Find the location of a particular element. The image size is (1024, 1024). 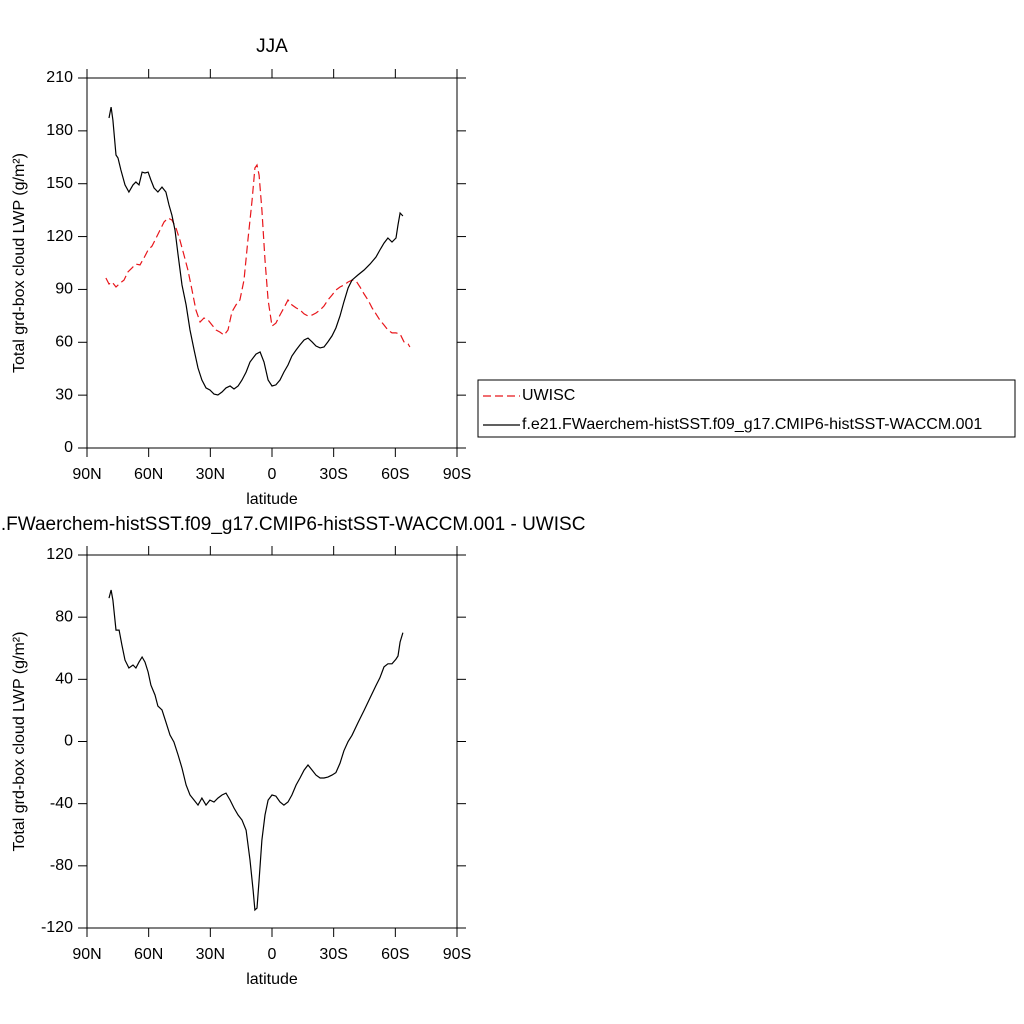

y-tick-label: -80 is located at coordinates (61, 865).